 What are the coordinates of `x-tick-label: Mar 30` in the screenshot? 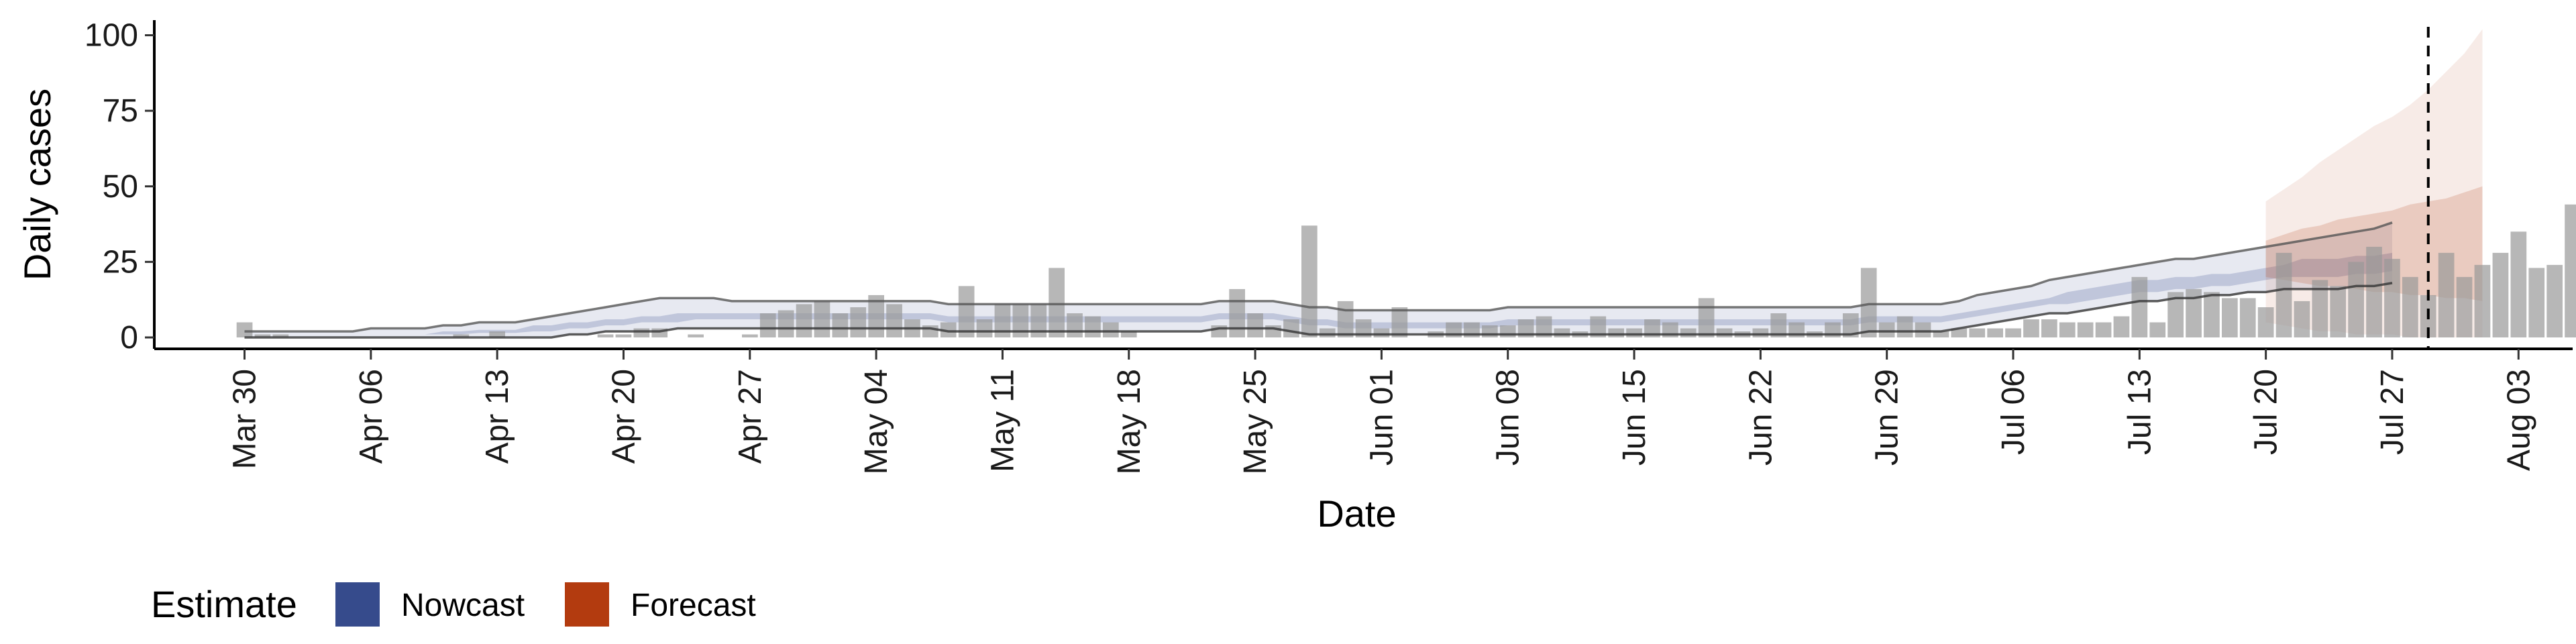 It's located at (245, 419).